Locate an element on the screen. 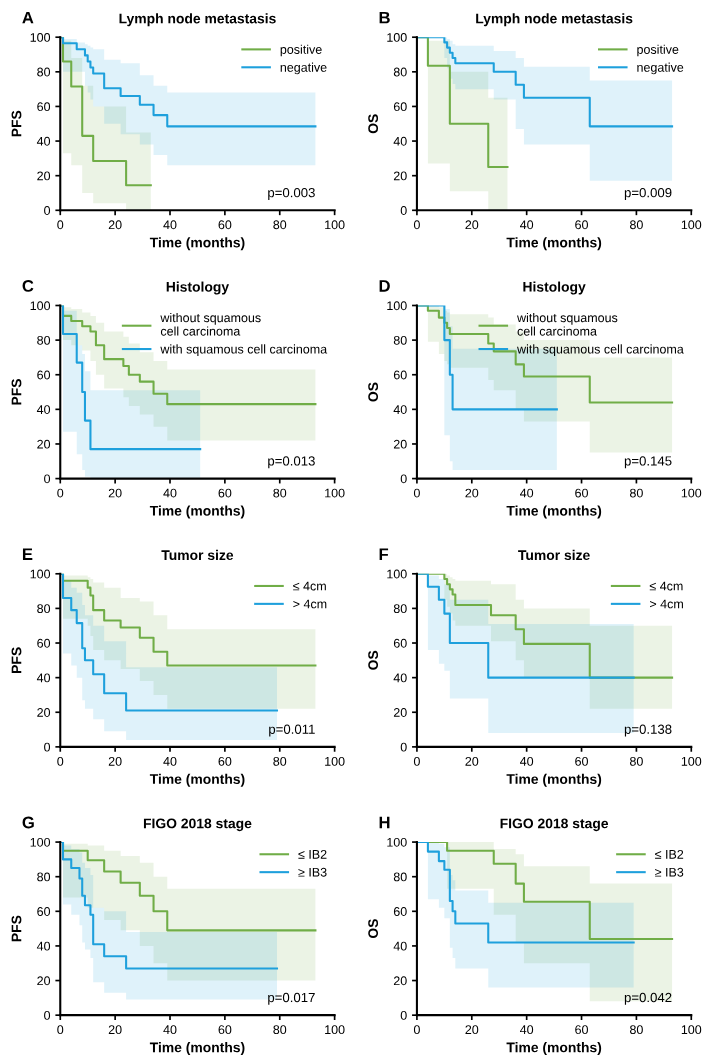 This screenshot has width=709, height=1063. text: B is located at coordinates (384, 17).